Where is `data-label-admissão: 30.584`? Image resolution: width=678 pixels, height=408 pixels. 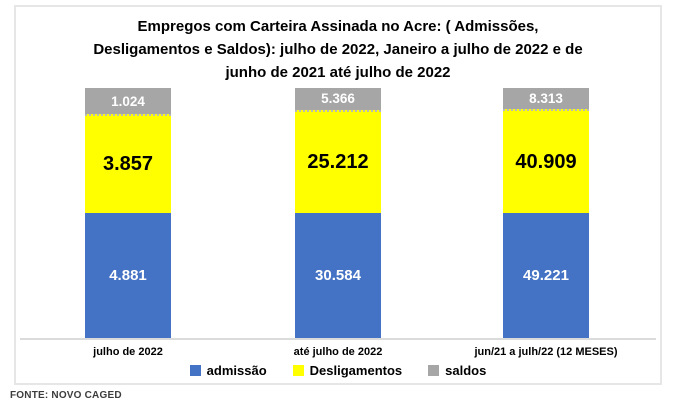
data-label-admissão: 30.584 is located at coordinates (338, 275).